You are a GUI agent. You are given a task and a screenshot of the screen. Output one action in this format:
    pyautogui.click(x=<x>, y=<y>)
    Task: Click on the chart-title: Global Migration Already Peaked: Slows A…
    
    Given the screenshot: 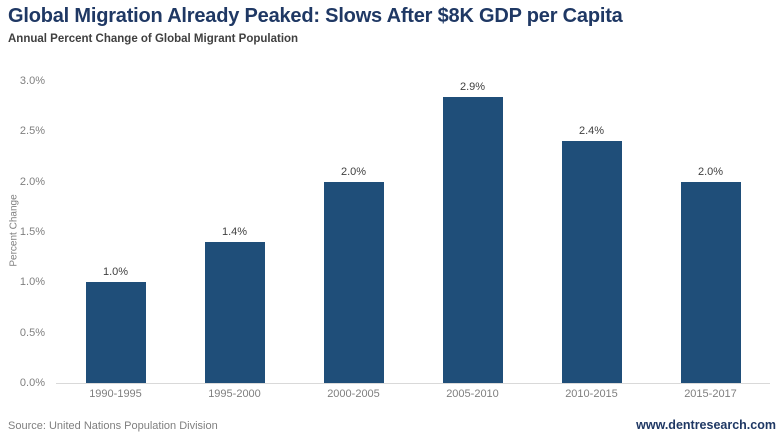 What is the action you would take?
    pyautogui.click(x=315, y=16)
    